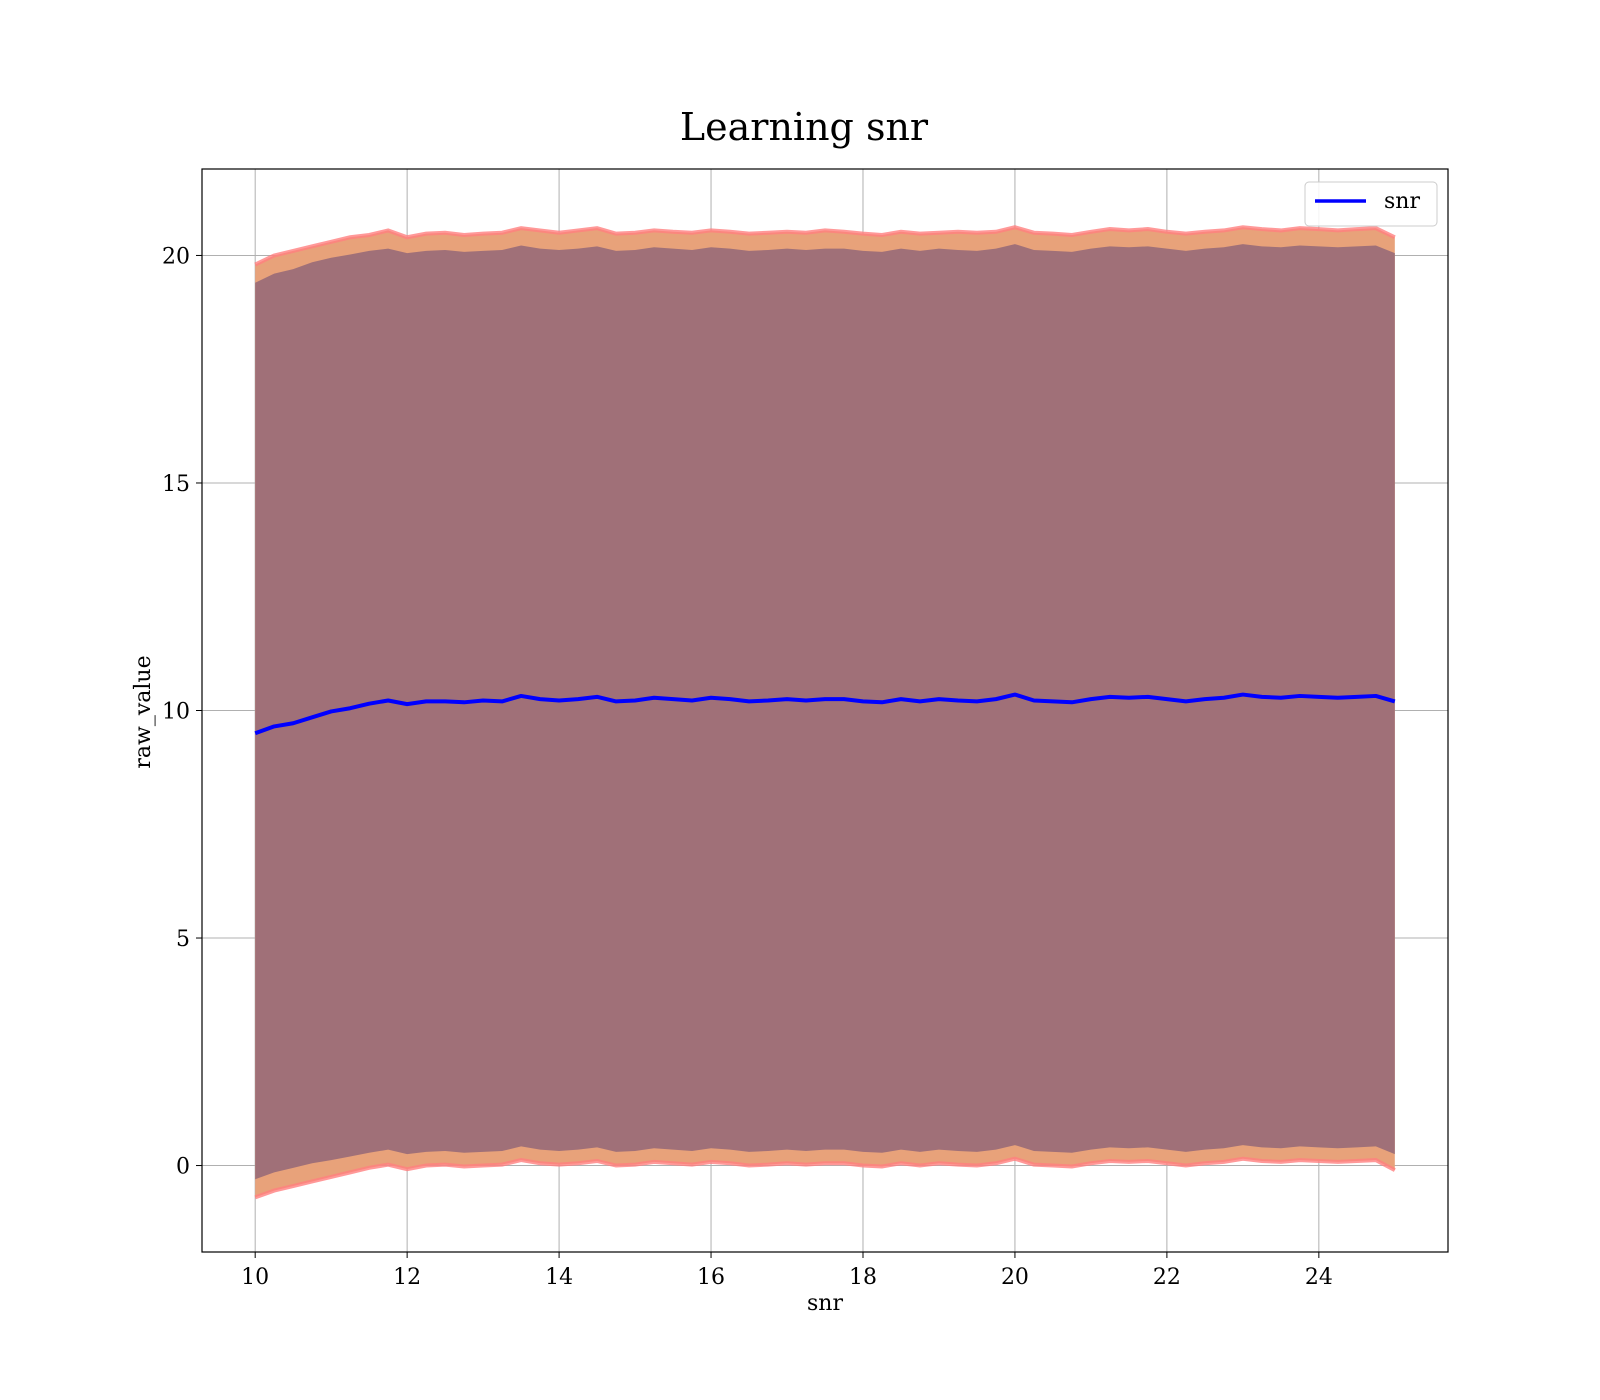 The image size is (1600, 1400). Describe the element at coordinates (825, 246) in the screenshot. I see `outer-band-upper-edge` at that location.